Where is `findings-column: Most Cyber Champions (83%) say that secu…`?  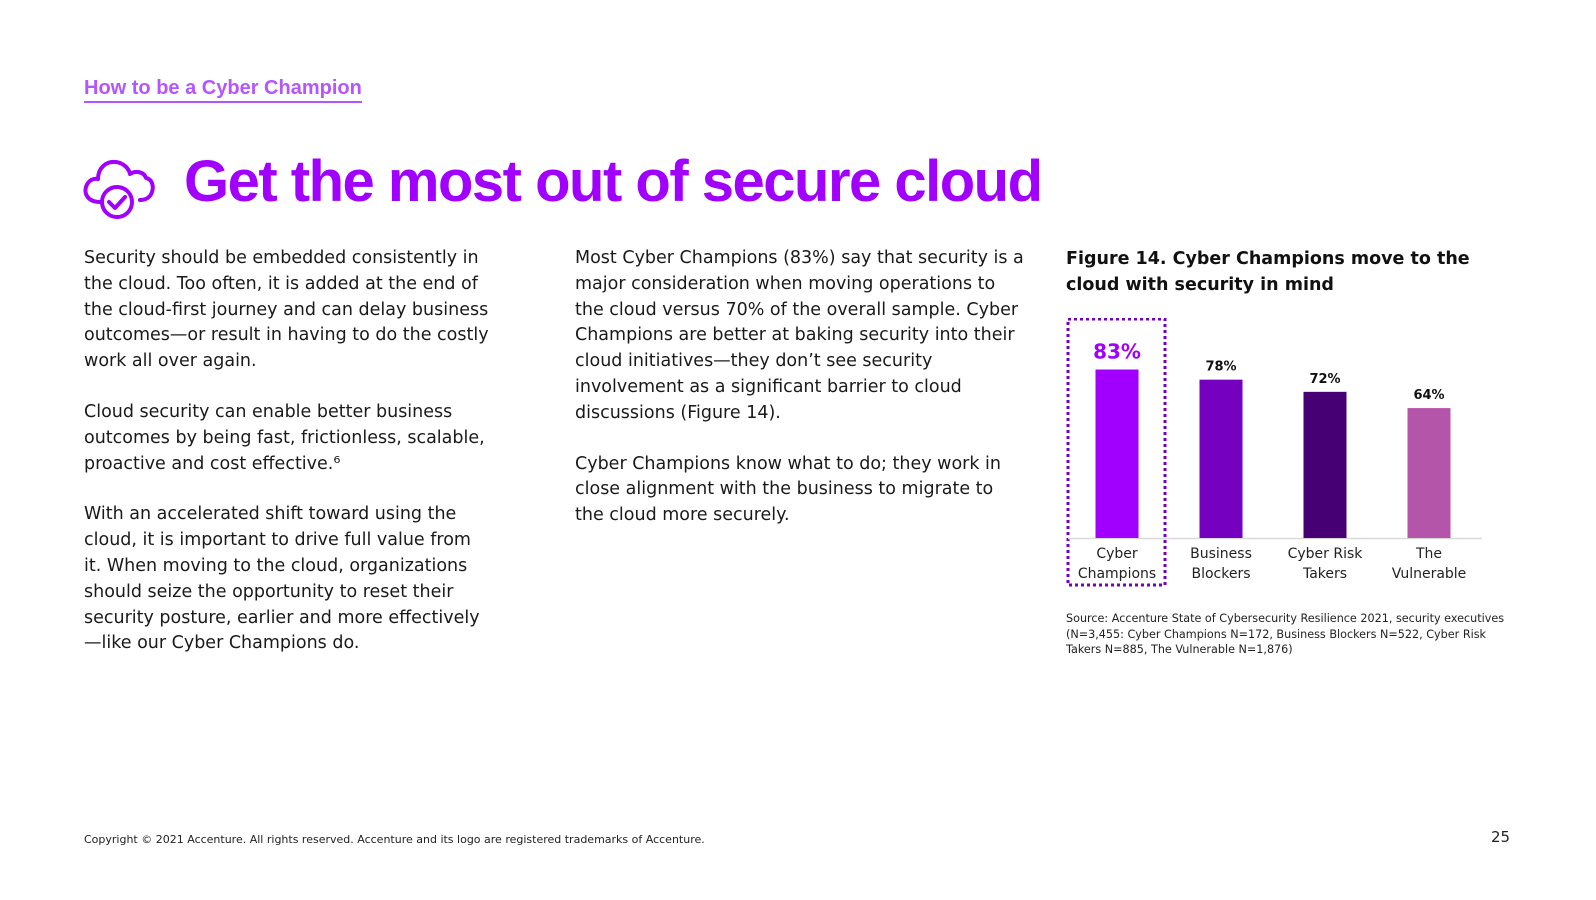 findings-column: Most Cyber Champions (83%) say that secu… is located at coordinates (800, 400).